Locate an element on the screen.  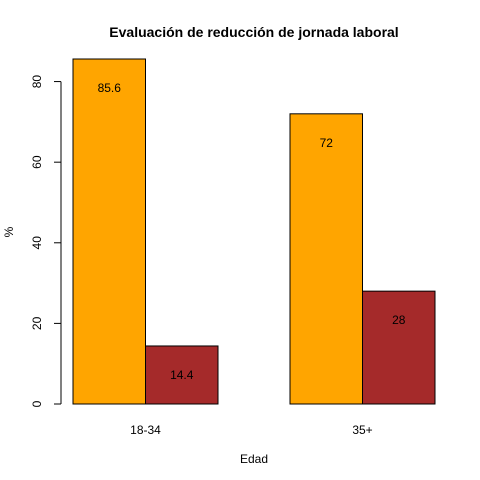
y-tick-label: 0 is located at coordinates (37, 403).